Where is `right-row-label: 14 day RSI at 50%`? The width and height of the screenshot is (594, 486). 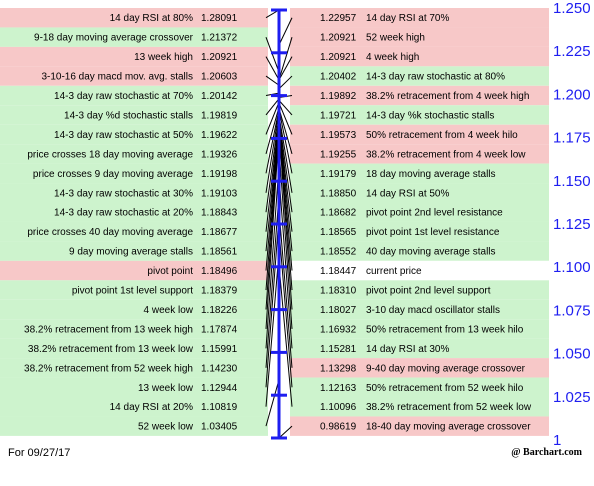 right-row-label: 14 day RSI at 50% is located at coordinates (407, 193).